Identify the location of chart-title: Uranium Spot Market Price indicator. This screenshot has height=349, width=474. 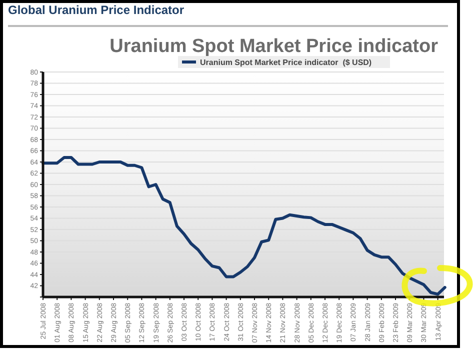
(274, 46).